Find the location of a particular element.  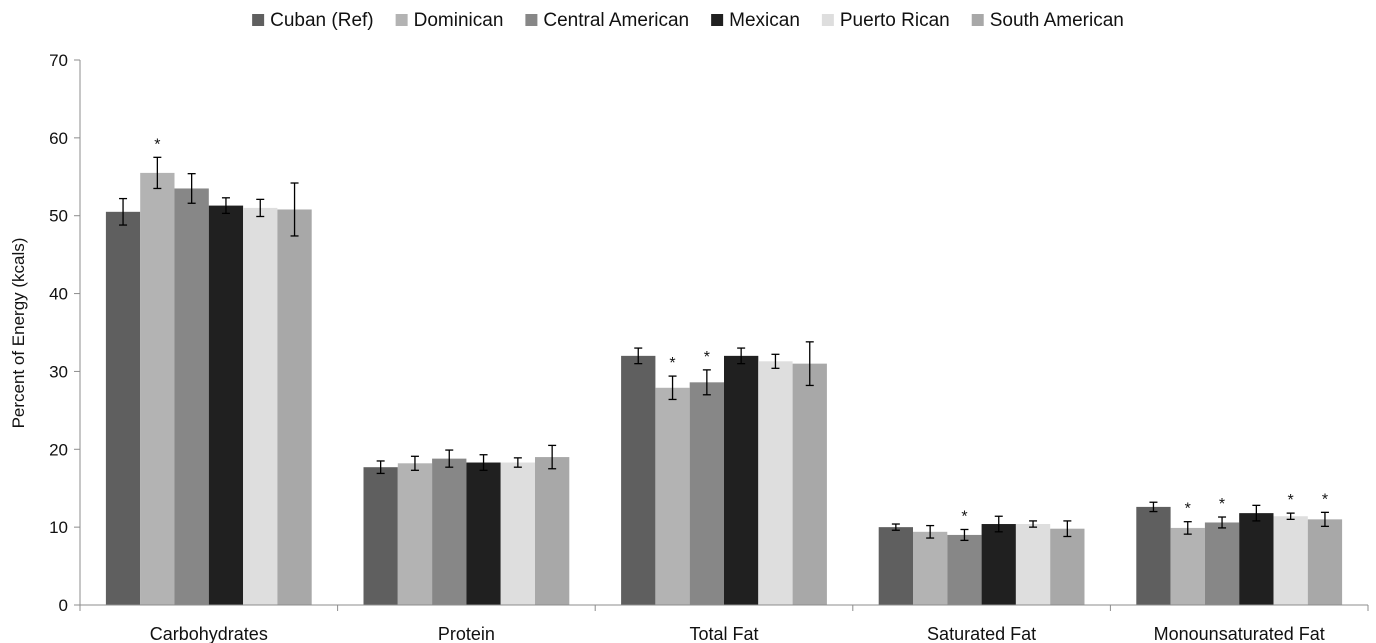

bar-mexican-monounsaturated-fat is located at coordinates (1256, 559).